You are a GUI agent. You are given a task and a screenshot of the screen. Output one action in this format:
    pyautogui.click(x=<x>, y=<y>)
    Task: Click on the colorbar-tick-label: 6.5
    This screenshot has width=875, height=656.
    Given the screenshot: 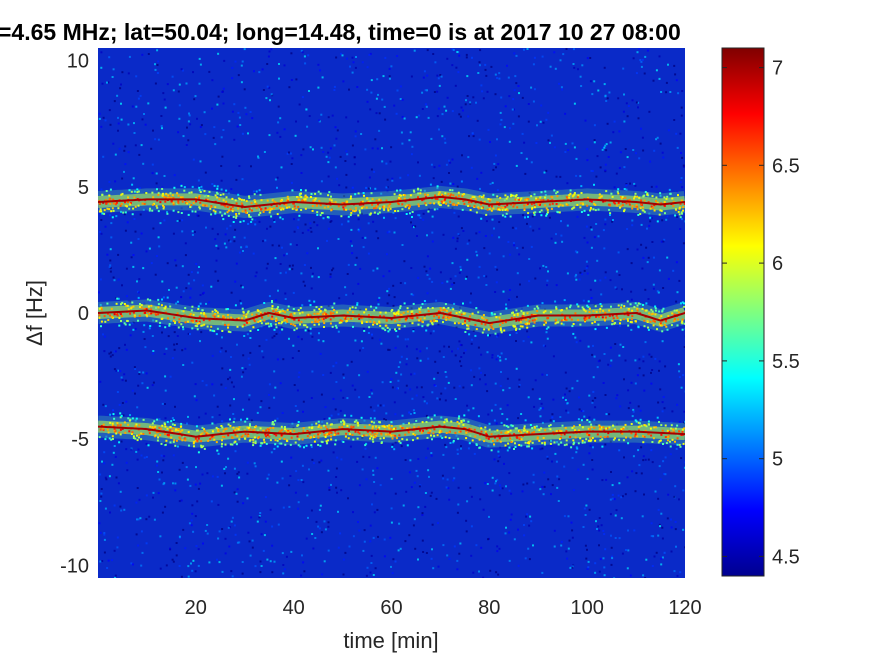 What is the action you would take?
    pyautogui.click(x=786, y=166)
    